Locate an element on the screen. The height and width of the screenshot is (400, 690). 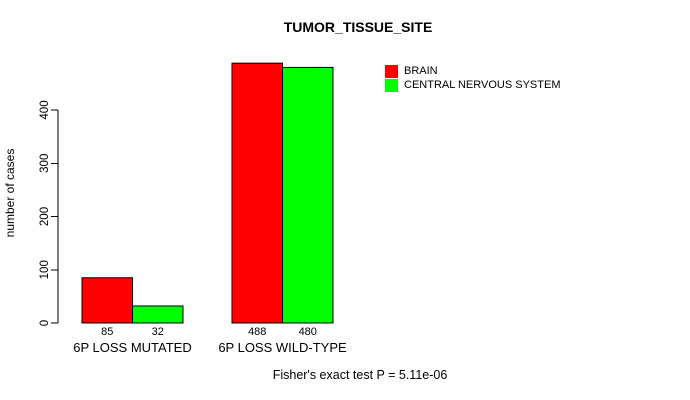
annotation-text: Fisher's exact test P = 5.11e-06 is located at coordinates (360, 375).